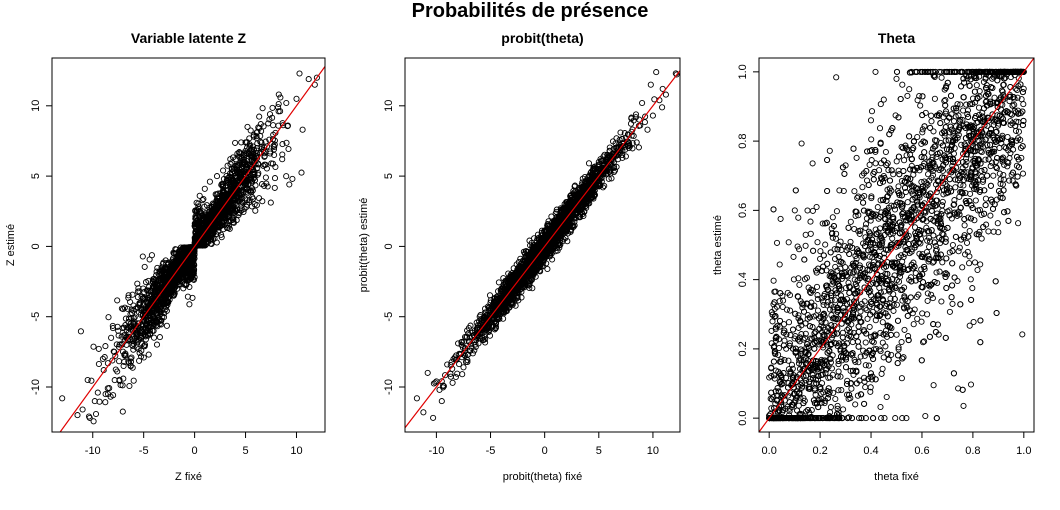 This screenshot has width=1060, height=510. I want to click on x-tick-label: -5, so click(144, 451).